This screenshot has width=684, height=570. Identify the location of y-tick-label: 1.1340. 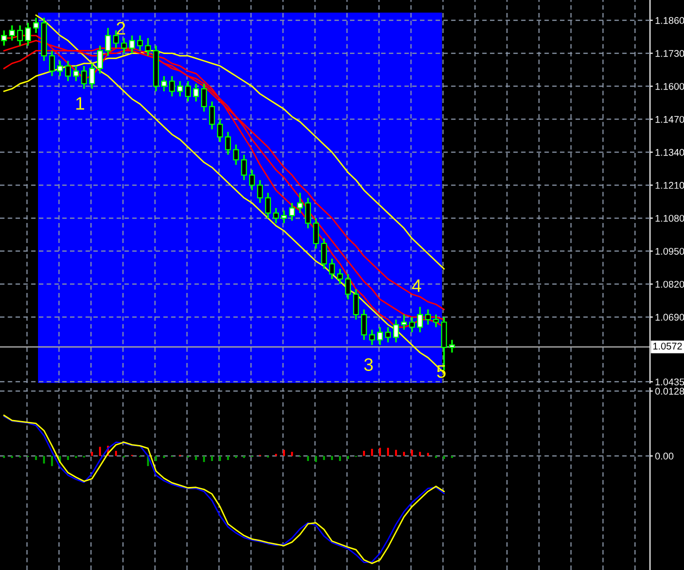
(670, 152).